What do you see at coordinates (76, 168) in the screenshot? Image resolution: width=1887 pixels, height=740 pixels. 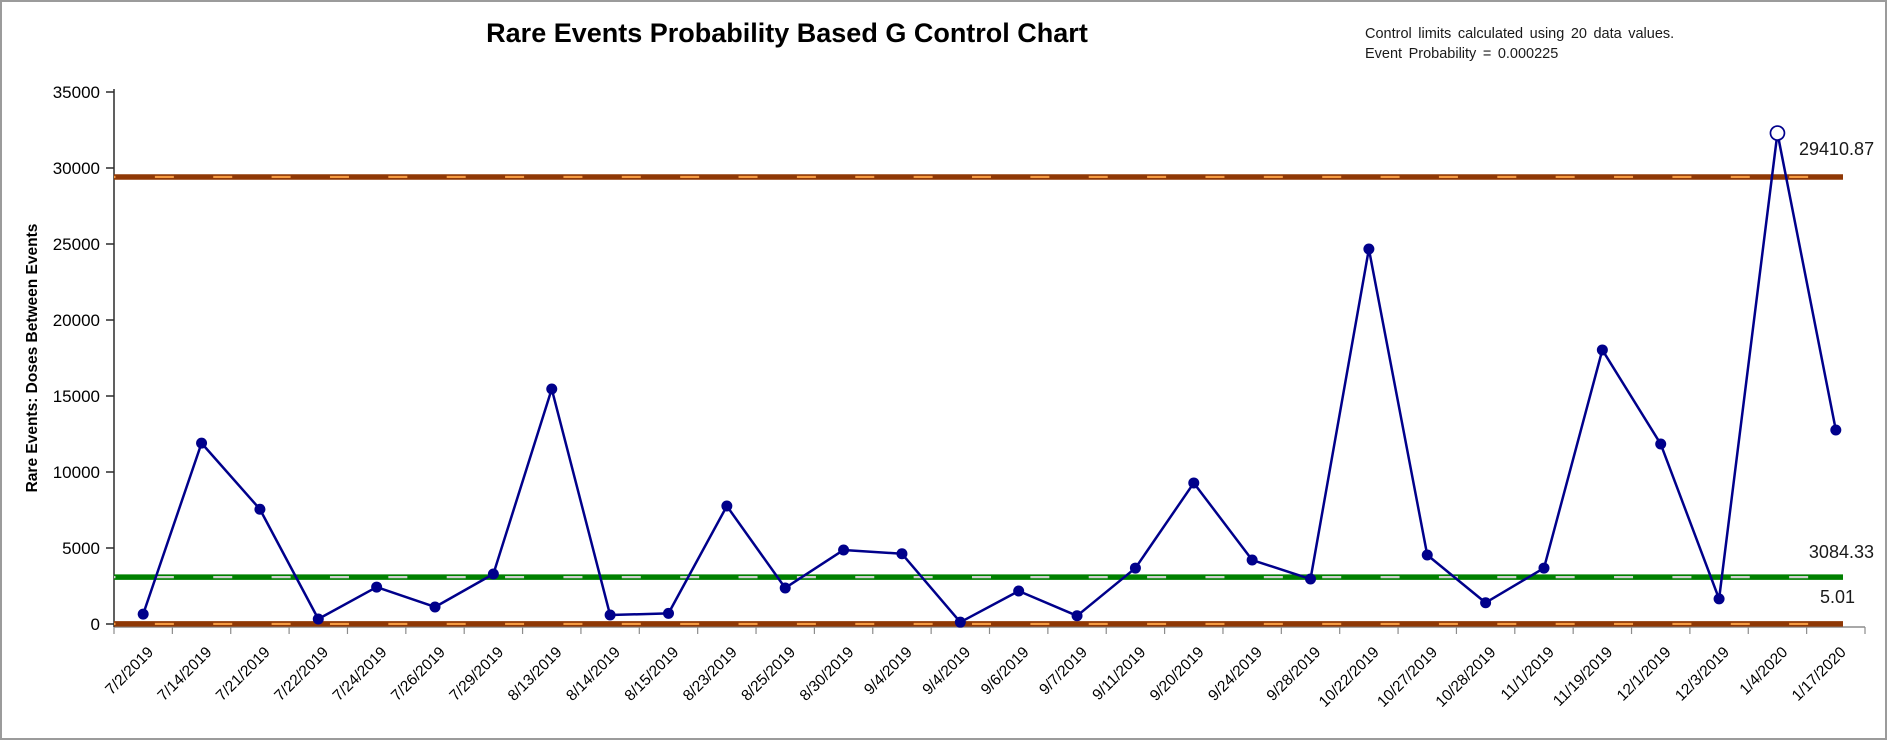 I see `y-tick-label: 30000` at bounding box center [76, 168].